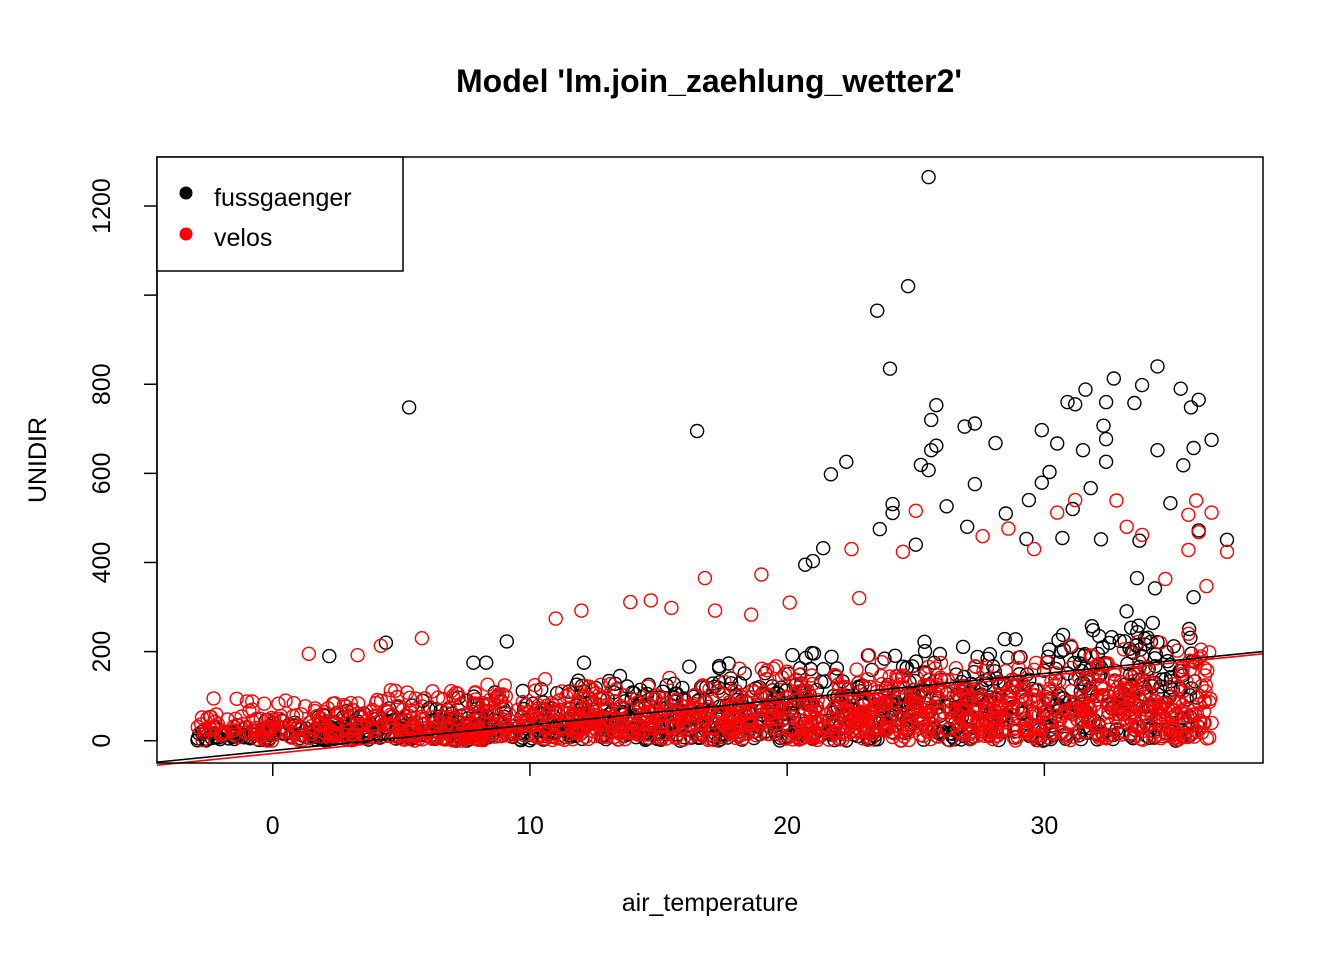 This screenshot has height=960, width=1344. What do you see at coordinates (102, 384) in the screenshot?
I see `y-tick-label: 800` at bounding box center [102, 384].